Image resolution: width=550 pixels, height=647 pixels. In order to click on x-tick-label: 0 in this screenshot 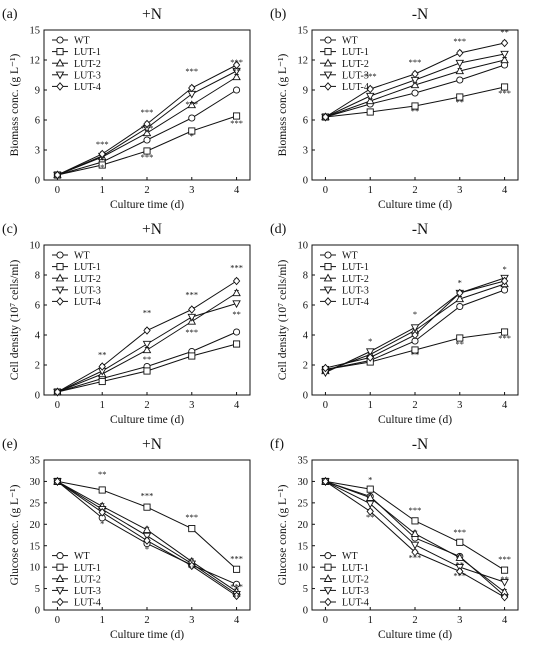, I will do `click(57, 405)`.